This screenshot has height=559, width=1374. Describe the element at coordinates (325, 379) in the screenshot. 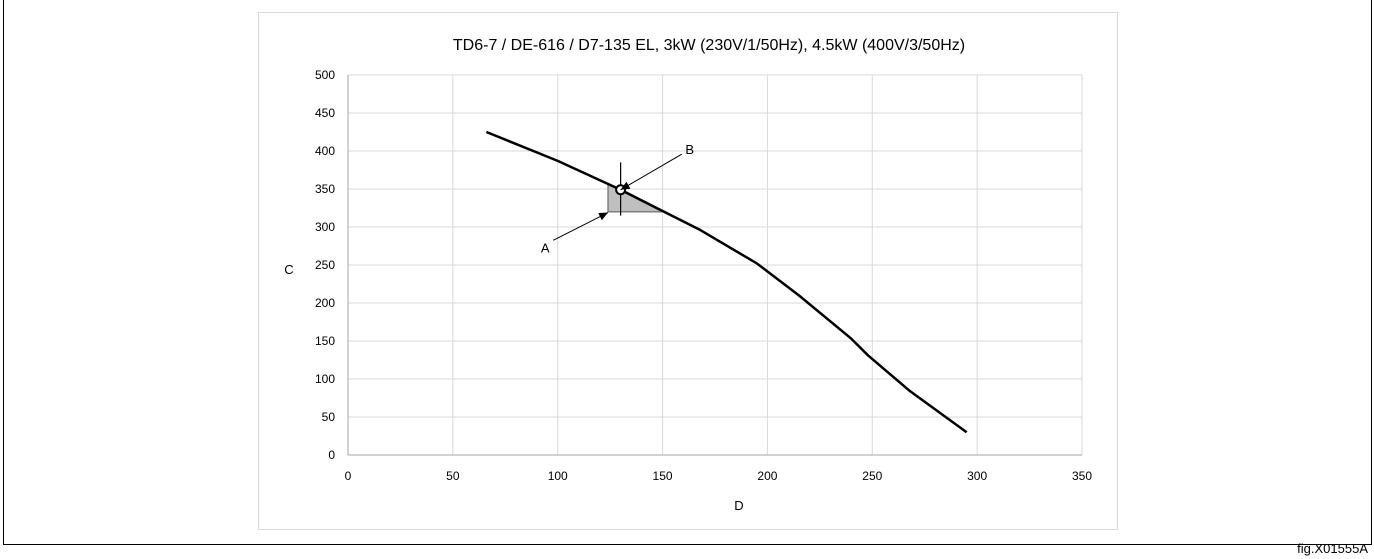

I see `y-tick-label: 100` at that location.